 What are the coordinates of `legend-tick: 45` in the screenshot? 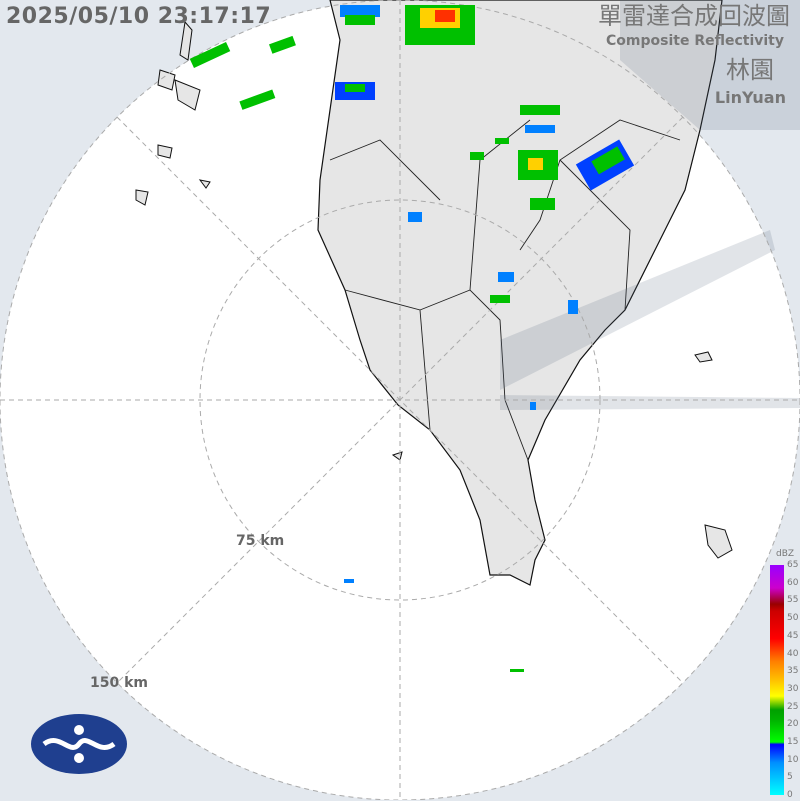 It's located at (793, 635).